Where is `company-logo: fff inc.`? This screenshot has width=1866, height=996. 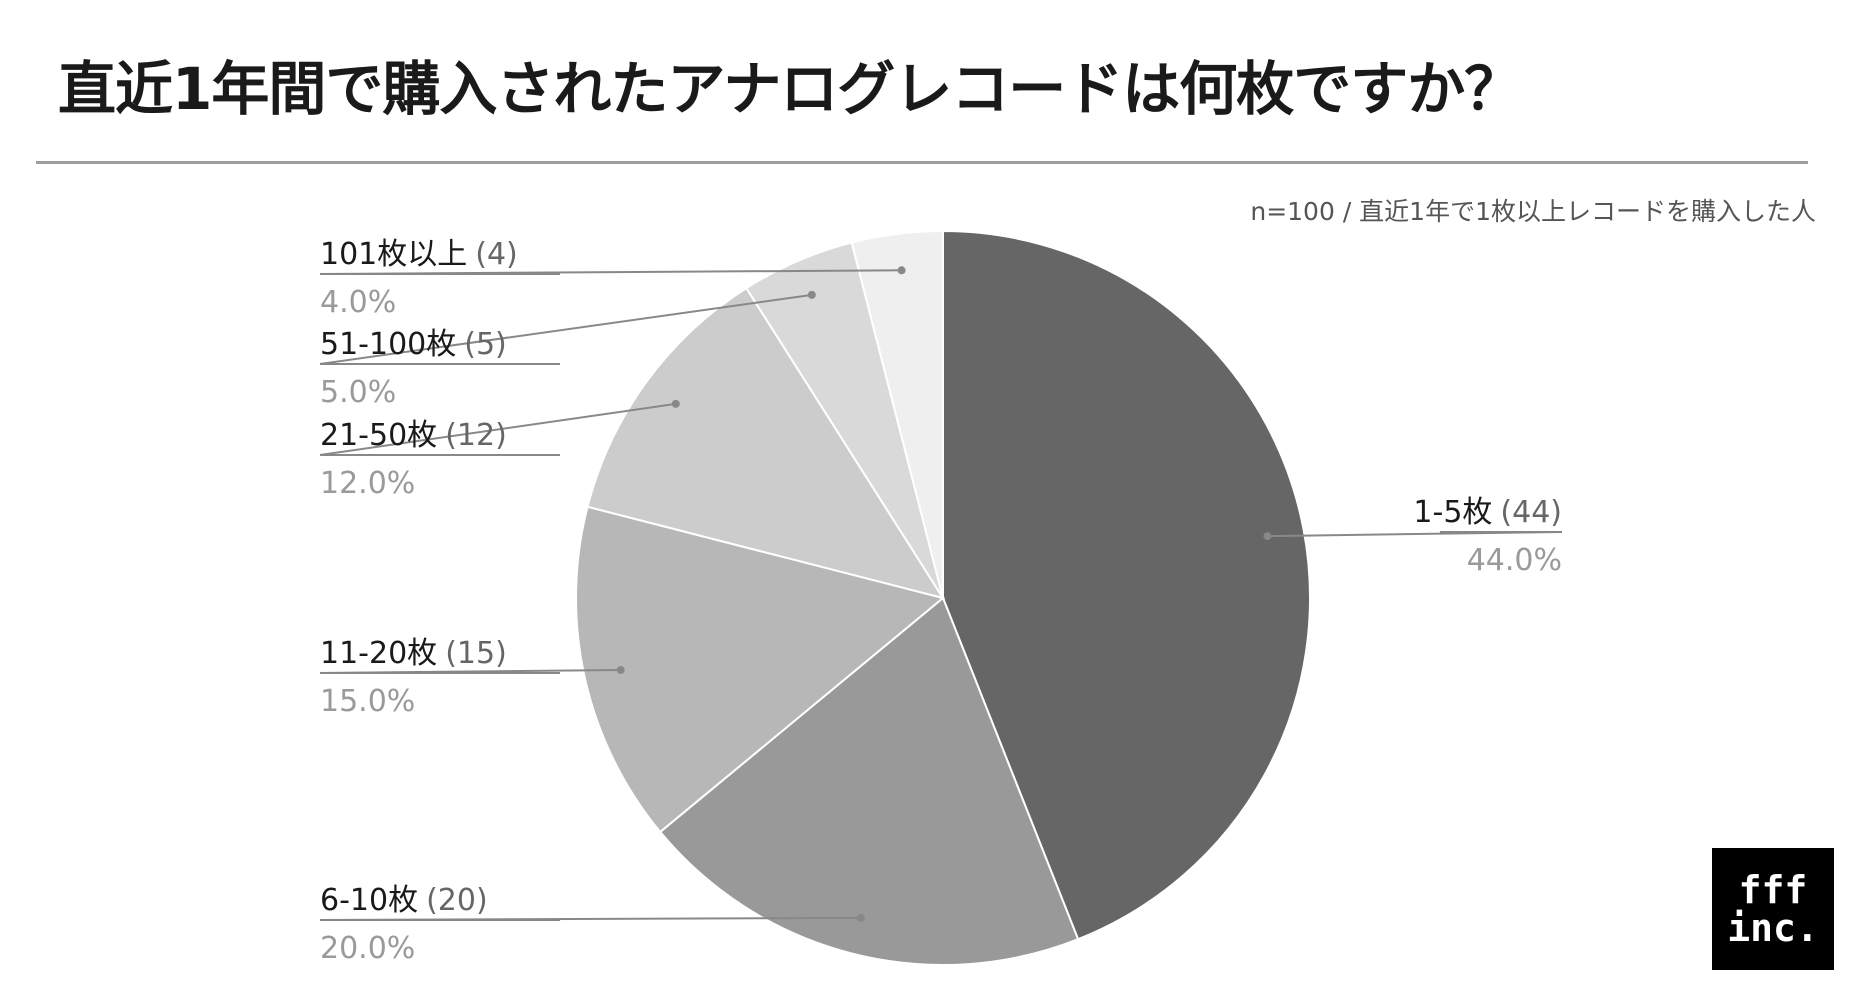 company-logo: fff inc. is located at coordinates (1773, 909).